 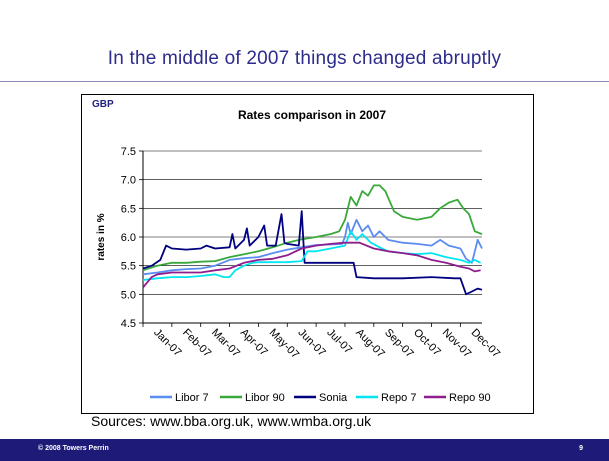 I want to click on y-tick-label: 5.0, so click(x=128, y=295).